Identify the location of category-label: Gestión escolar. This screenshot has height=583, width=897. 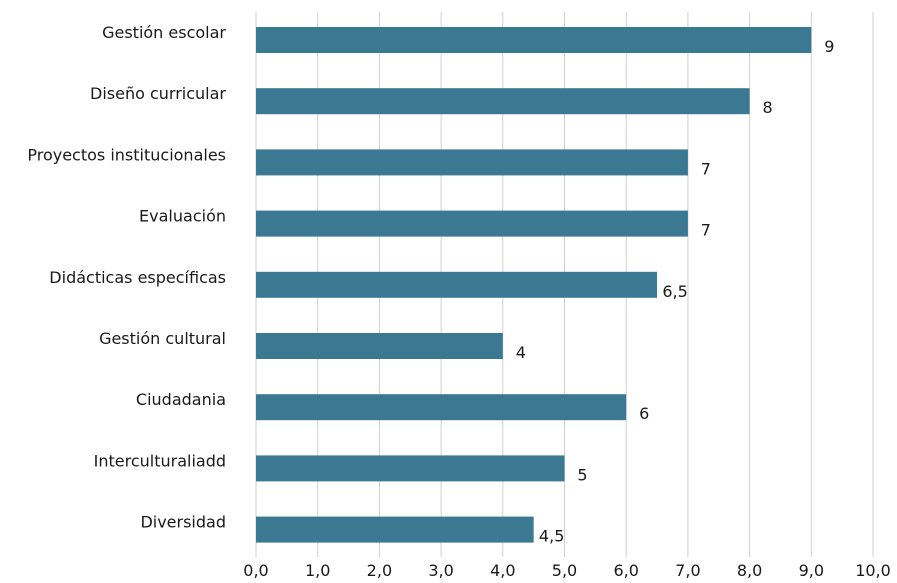
(164, 32).